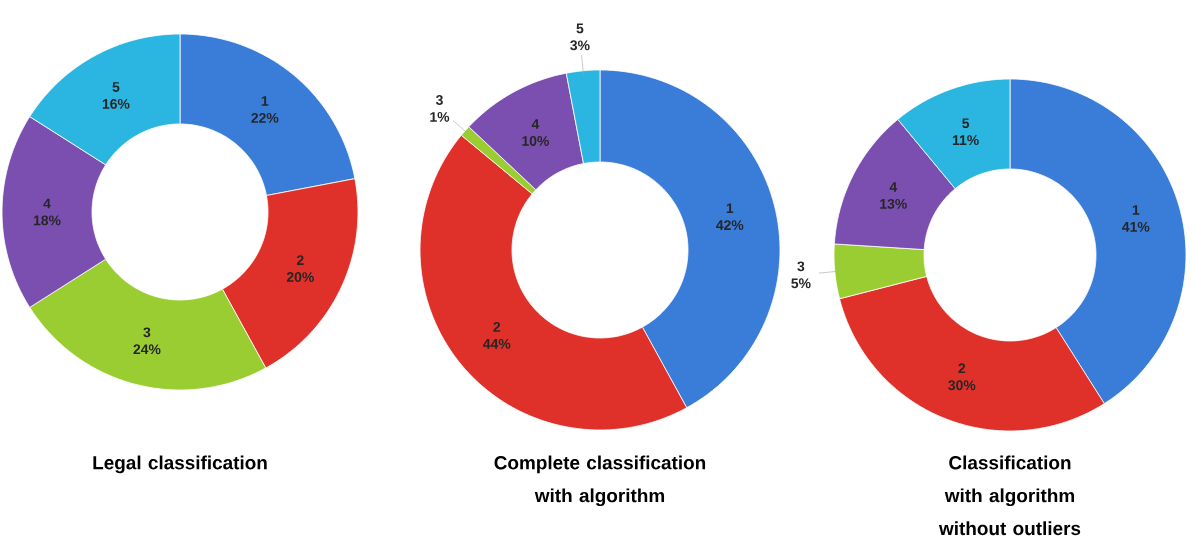  What do you see at coordinates (180, 464) in the screenshot?
I see `text: Legal classification` at bounding box center [180, 464].